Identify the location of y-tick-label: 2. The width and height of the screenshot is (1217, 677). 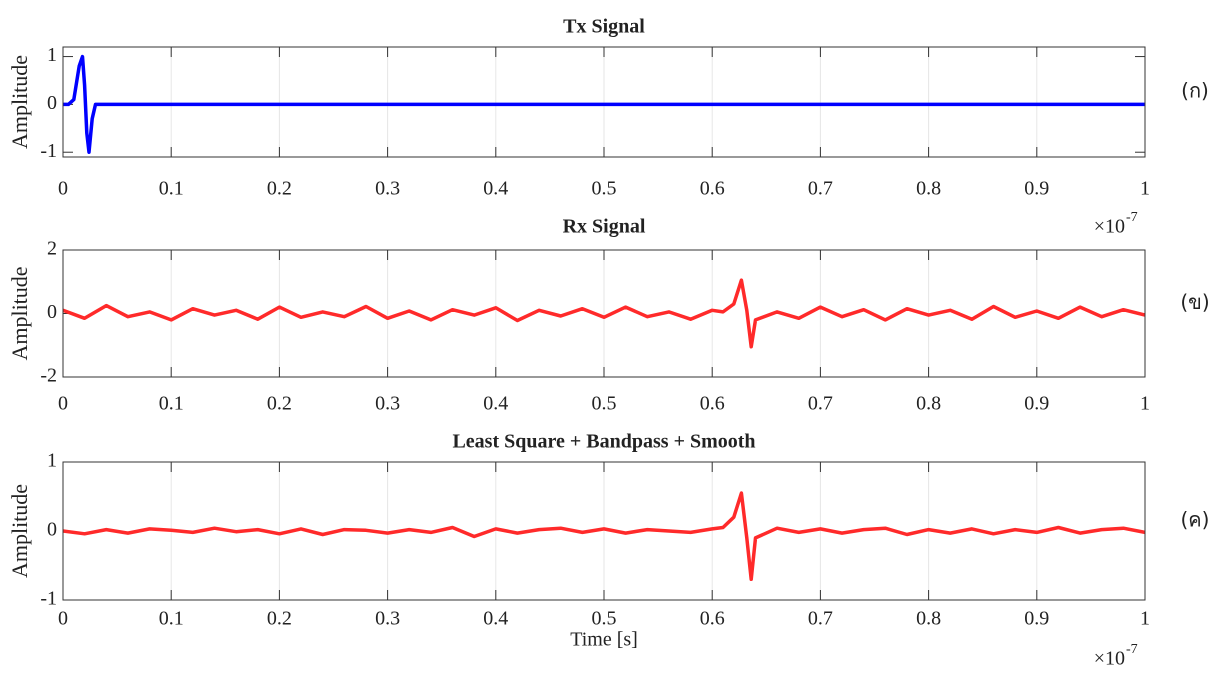
(52, 249).